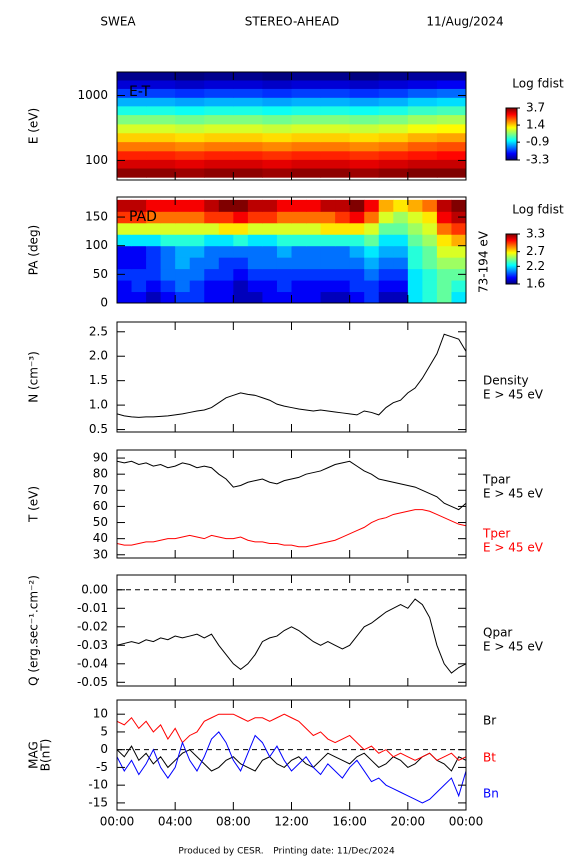  What do you see at coordinates (291, 251) in the screenshot?
I see `plot-area` at bounding box center [291, 251].